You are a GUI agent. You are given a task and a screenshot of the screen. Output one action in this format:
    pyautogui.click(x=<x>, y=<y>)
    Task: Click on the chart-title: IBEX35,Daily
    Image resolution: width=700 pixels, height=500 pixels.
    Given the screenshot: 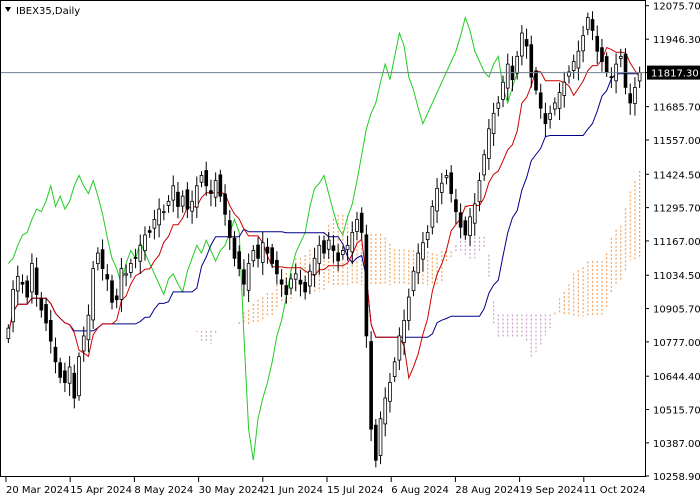 What is the action you would take?
    pyautogui.click(x=48, y=11)
    